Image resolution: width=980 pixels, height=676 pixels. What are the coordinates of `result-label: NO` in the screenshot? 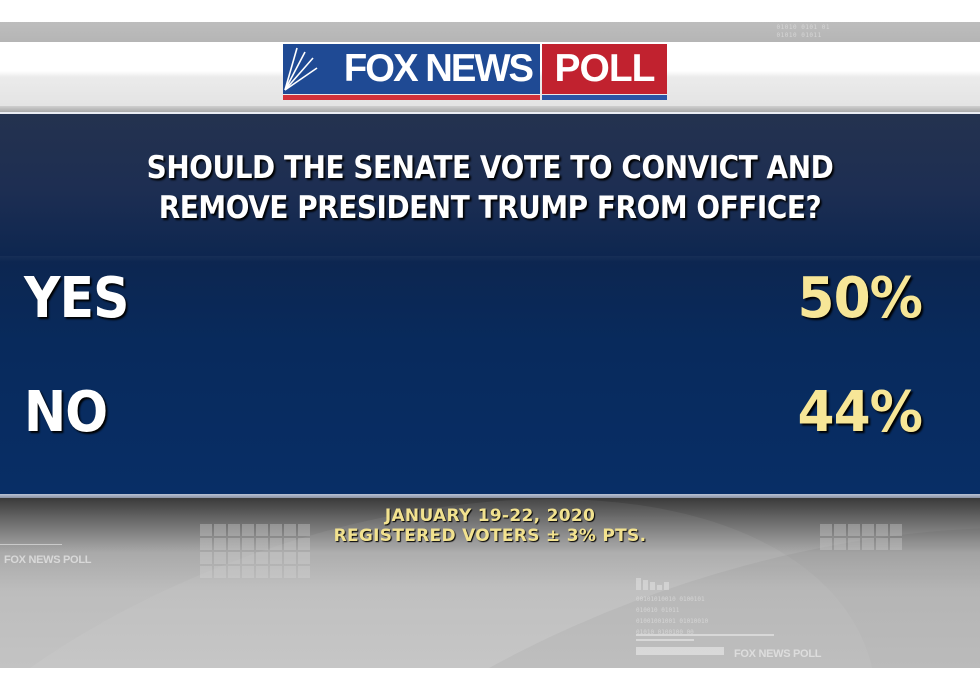 It's located at (66, 412).